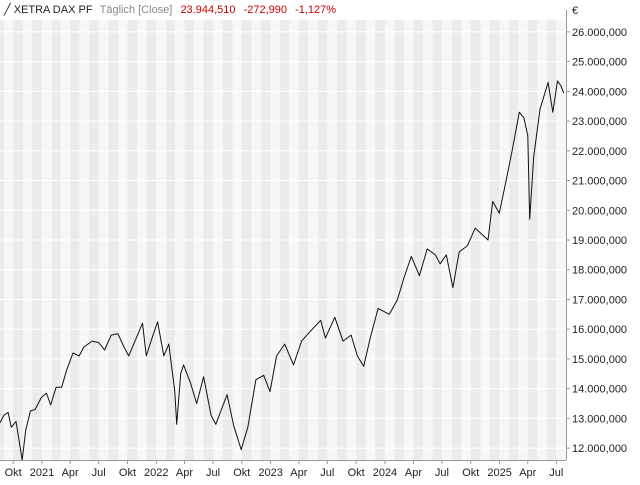 Image resolution: width=640 pixels, height=485 pixels. What do you see at coordinates (208, 10) in the screenshot?
I see `last-price: 23.944,510` at bounding box center [208, 10].